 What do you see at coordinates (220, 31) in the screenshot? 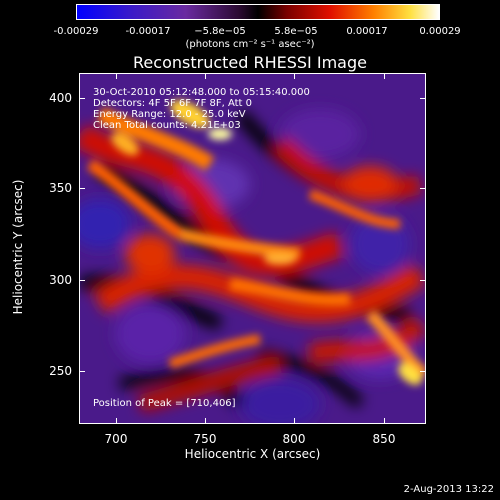
I see `colorbar-tick: −5.8e−05` at bounding box center [220, 31].